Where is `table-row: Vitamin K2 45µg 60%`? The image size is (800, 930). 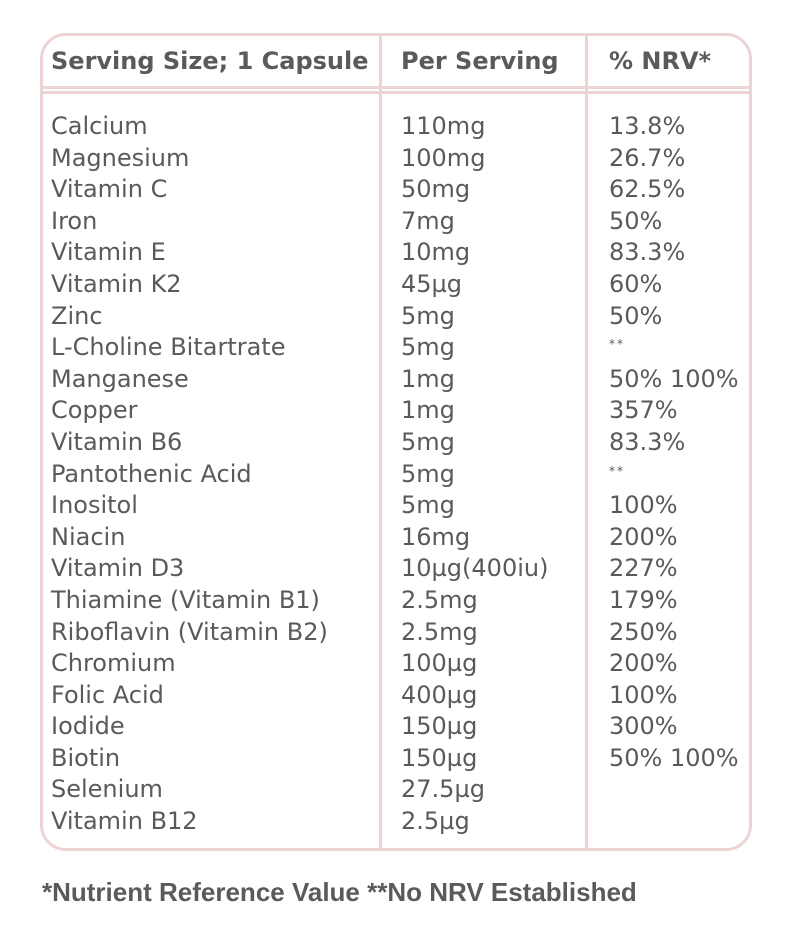
table-row: Vitamin K2 45µg 60% is located at coordinates (396, 285).